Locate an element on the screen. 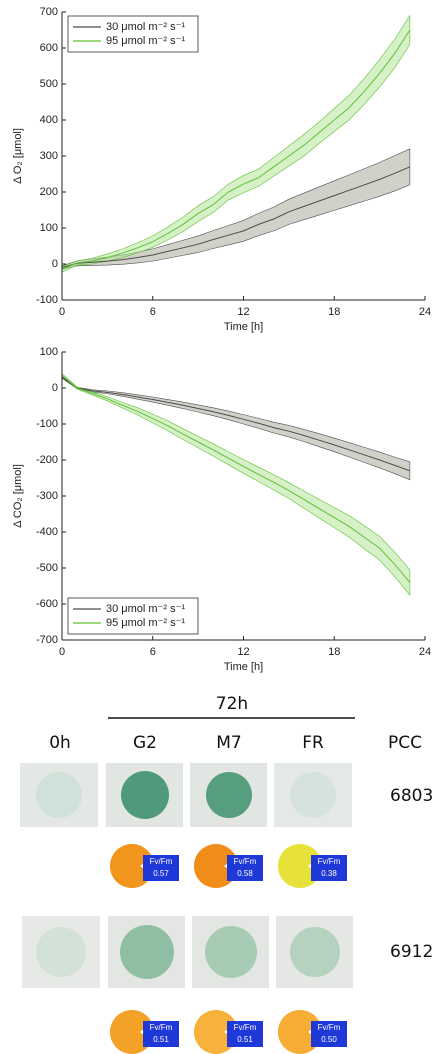 This screenshot has height=1054, width=435. y-tick-label: 400 is located at coordinates (49, 120).